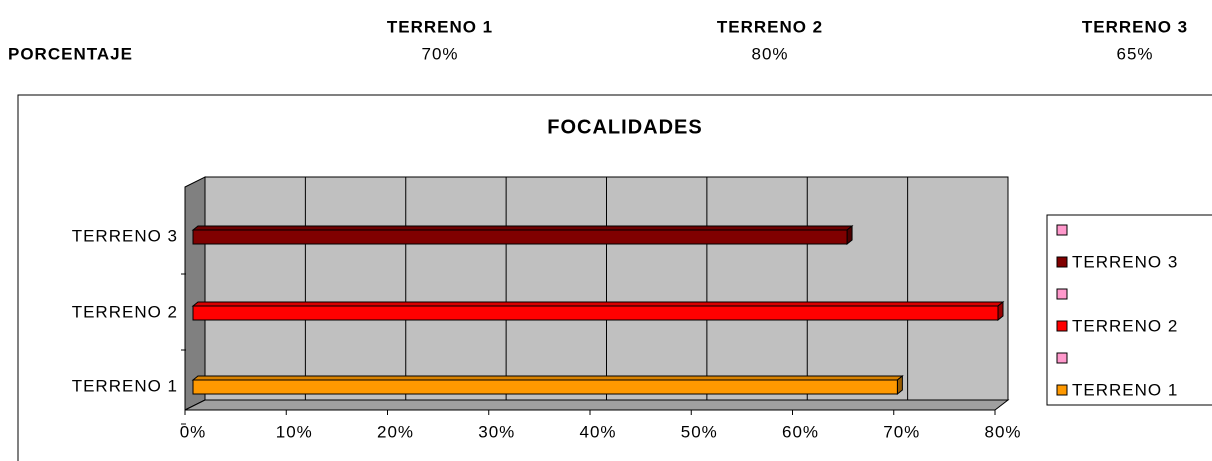  What do you see at coordinates (1002, 431) in the screenshot?
I see `x-tick-label: 80%` at bounding box center [1002, 431].